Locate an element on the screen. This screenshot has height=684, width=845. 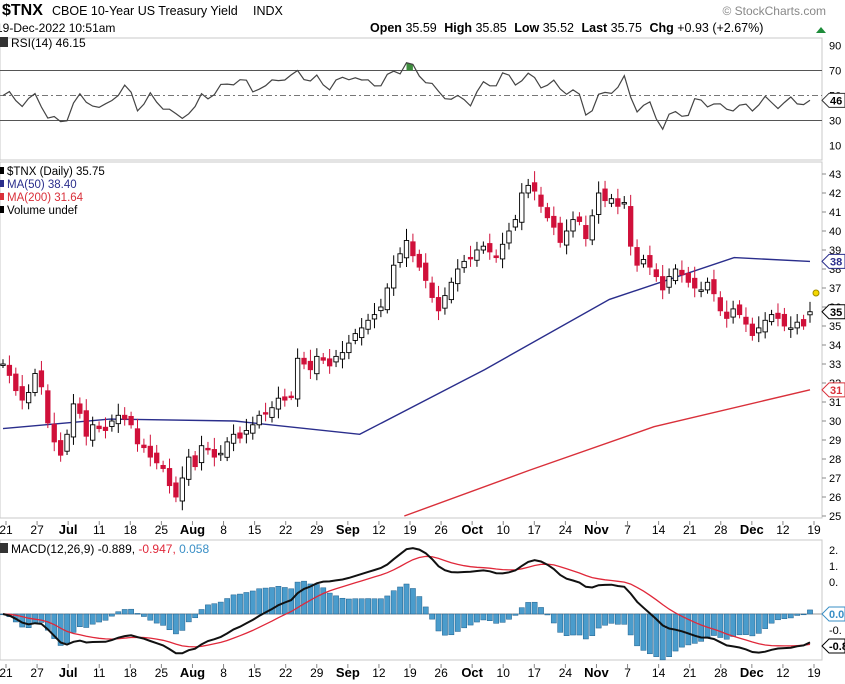
price-badge: 35 is located at coordinates (833, 312).